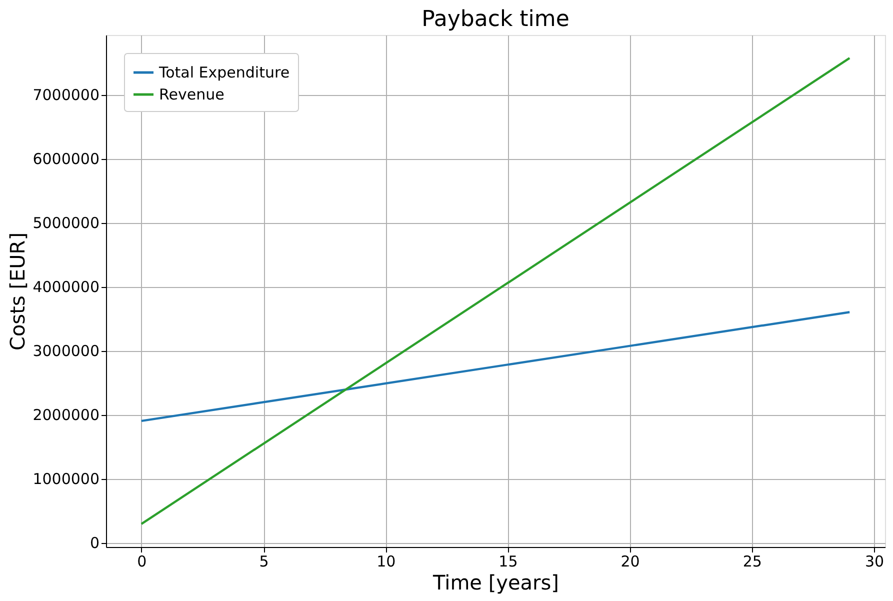  Describe the element at coordinates (66, 159) in the screenshot. I see `y-tick-label: 6000000` at that location.